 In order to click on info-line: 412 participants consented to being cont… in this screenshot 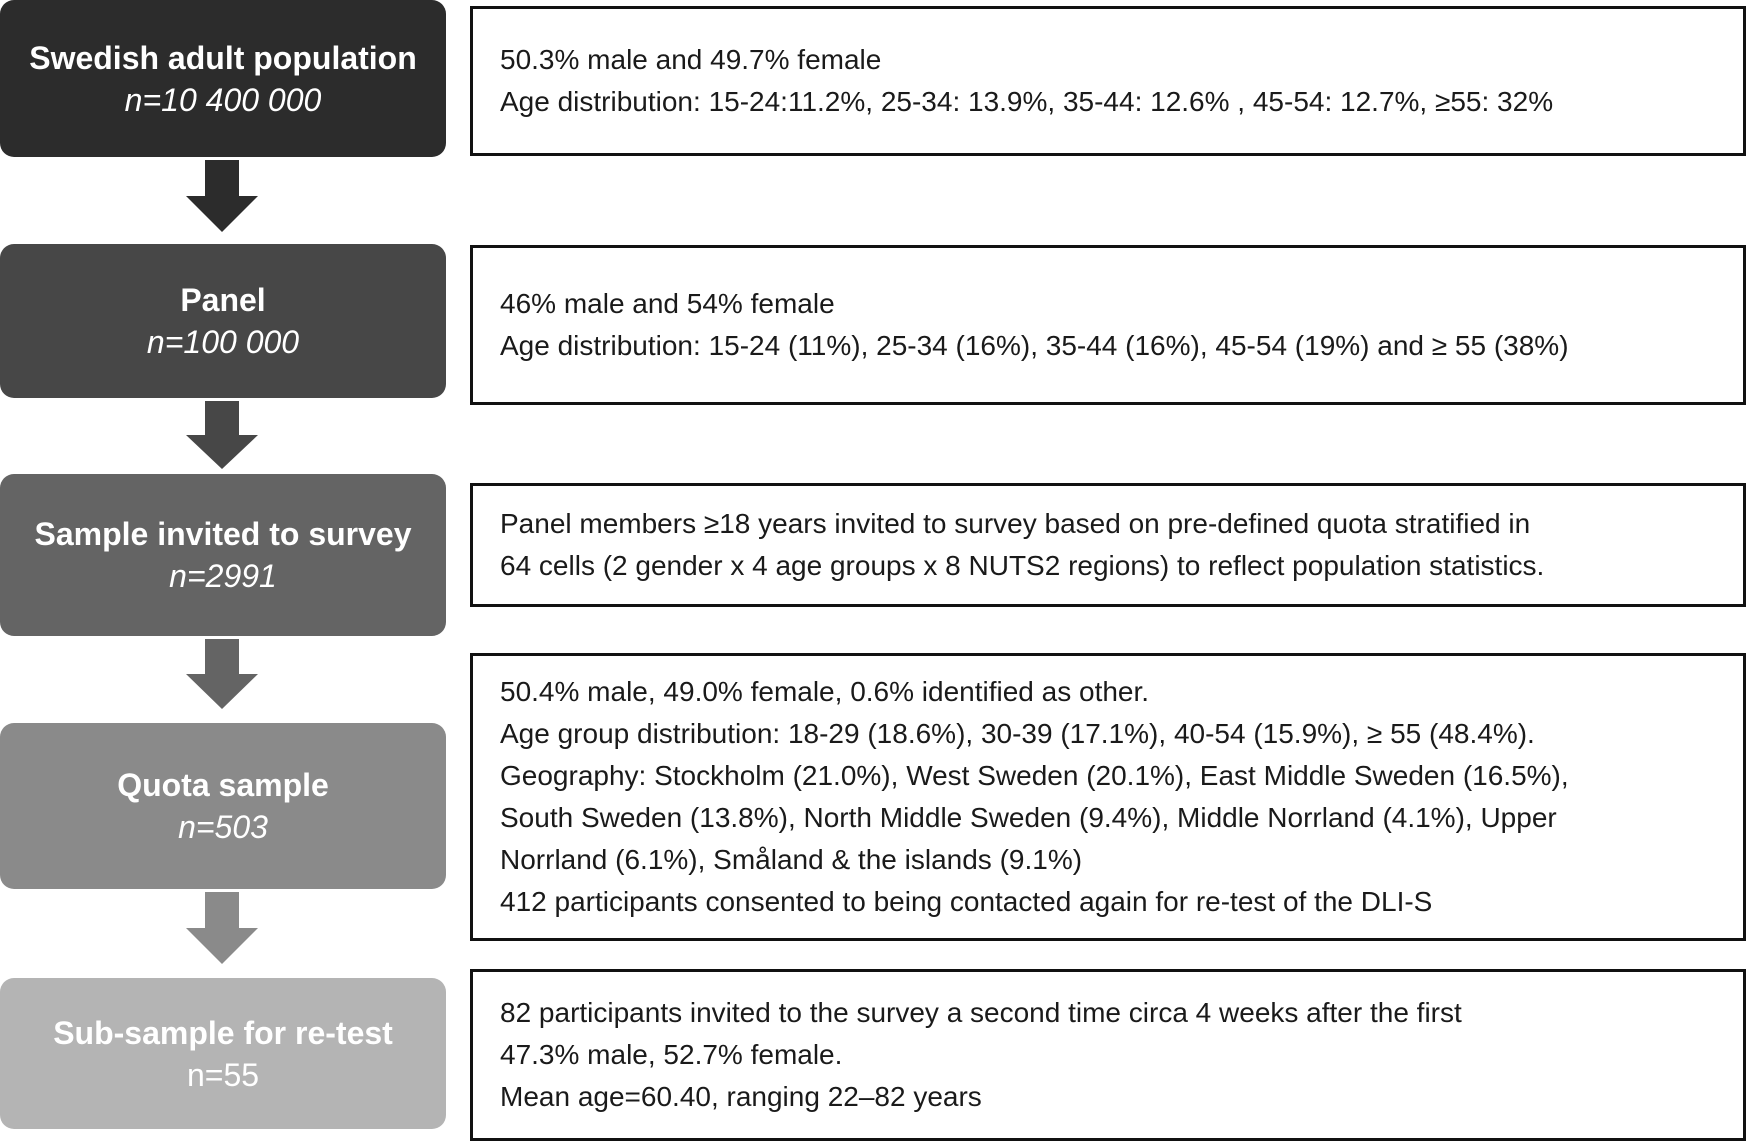, I will do `click(966, 901)`.